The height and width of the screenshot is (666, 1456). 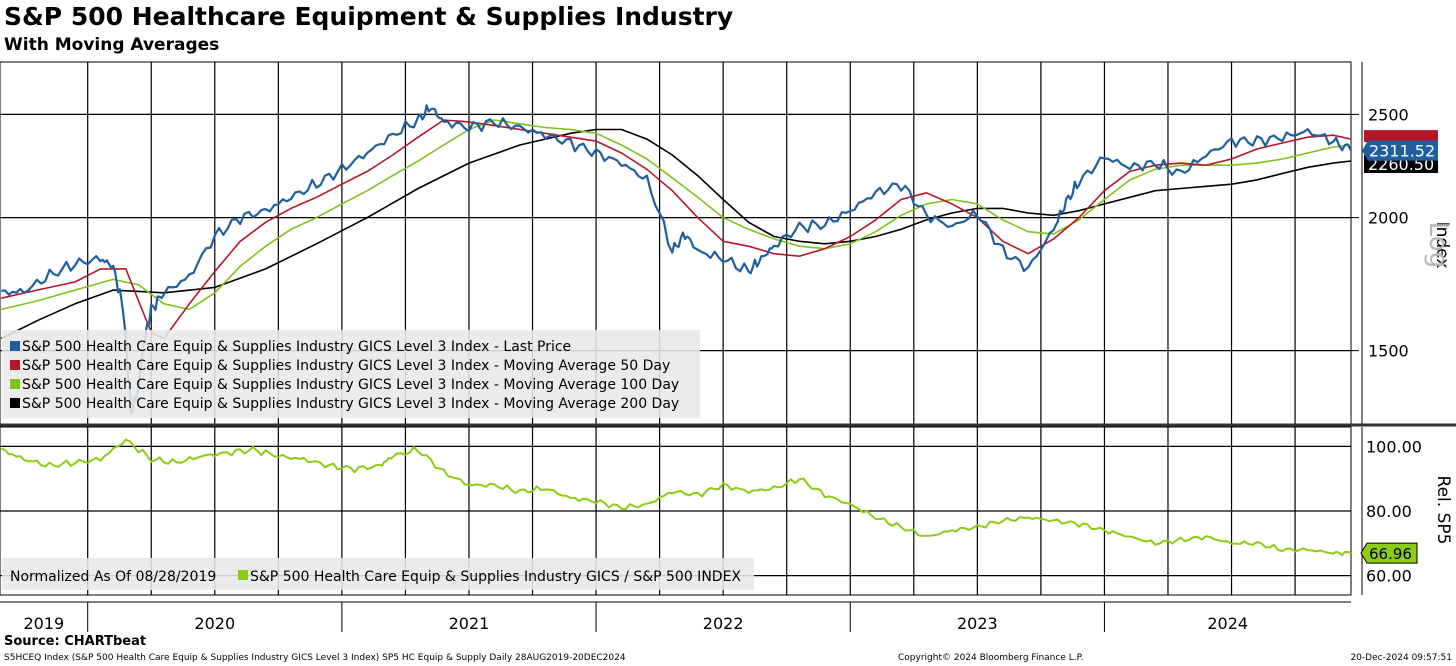 I want to click on price-axis: 1500 2000 2500, so click(x=1380, y=243).